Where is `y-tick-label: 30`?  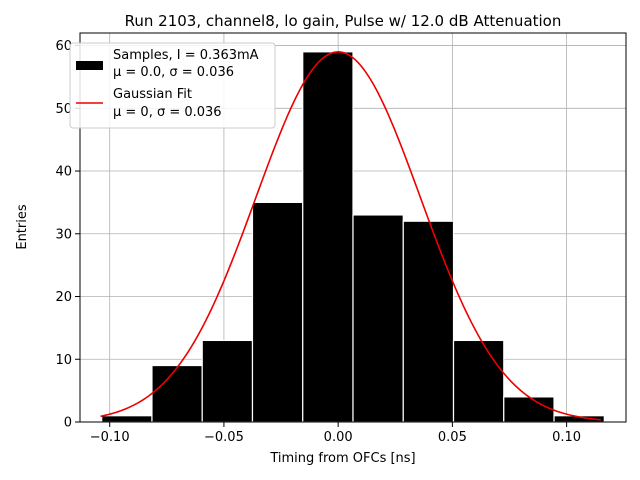 y-tick-label: 30 is located at coordinates (63, 234).